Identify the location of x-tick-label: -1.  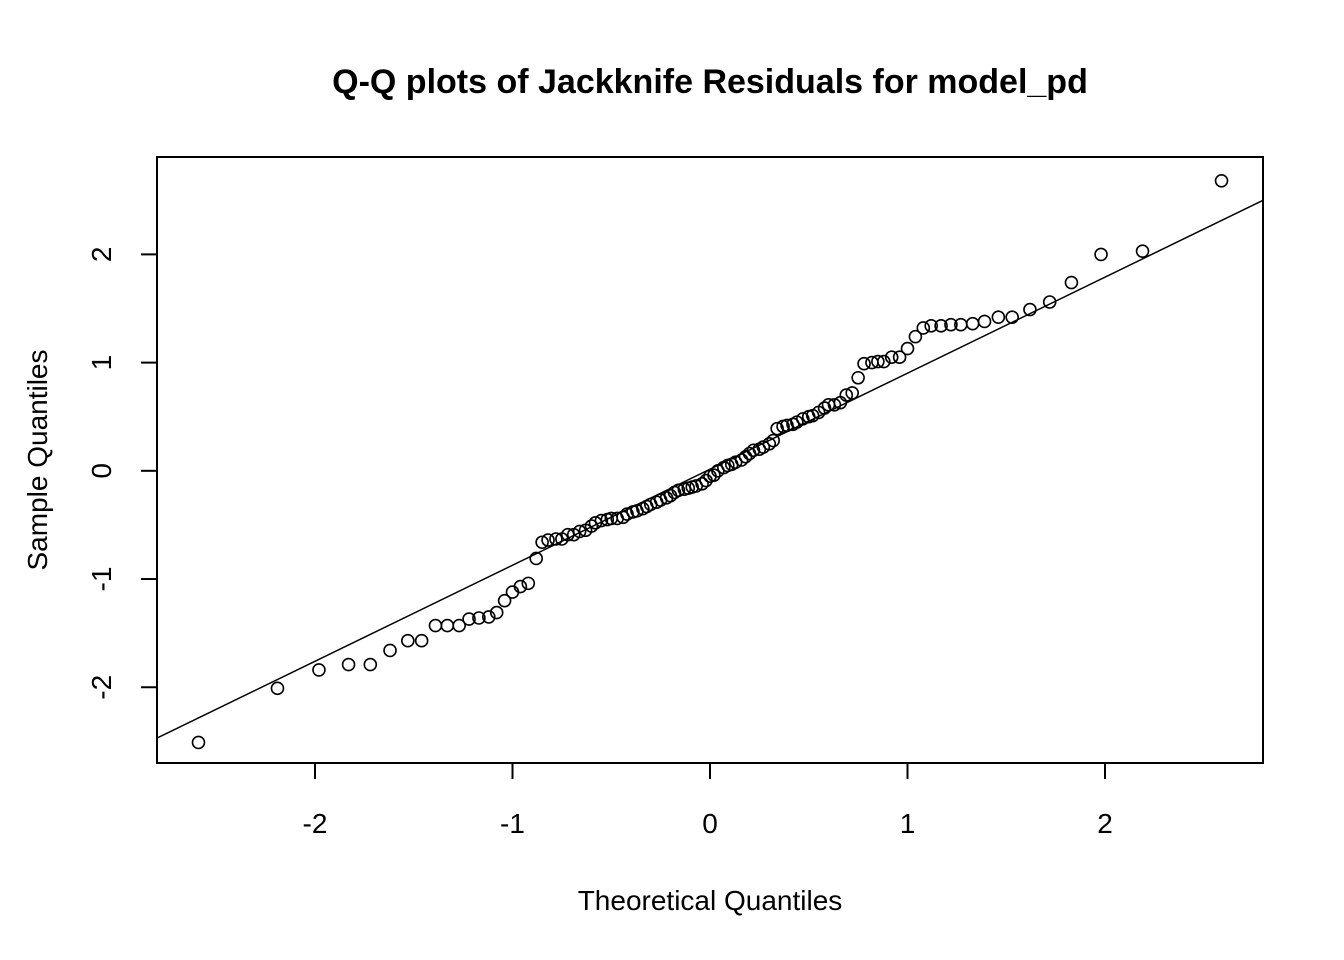
(512, 823).